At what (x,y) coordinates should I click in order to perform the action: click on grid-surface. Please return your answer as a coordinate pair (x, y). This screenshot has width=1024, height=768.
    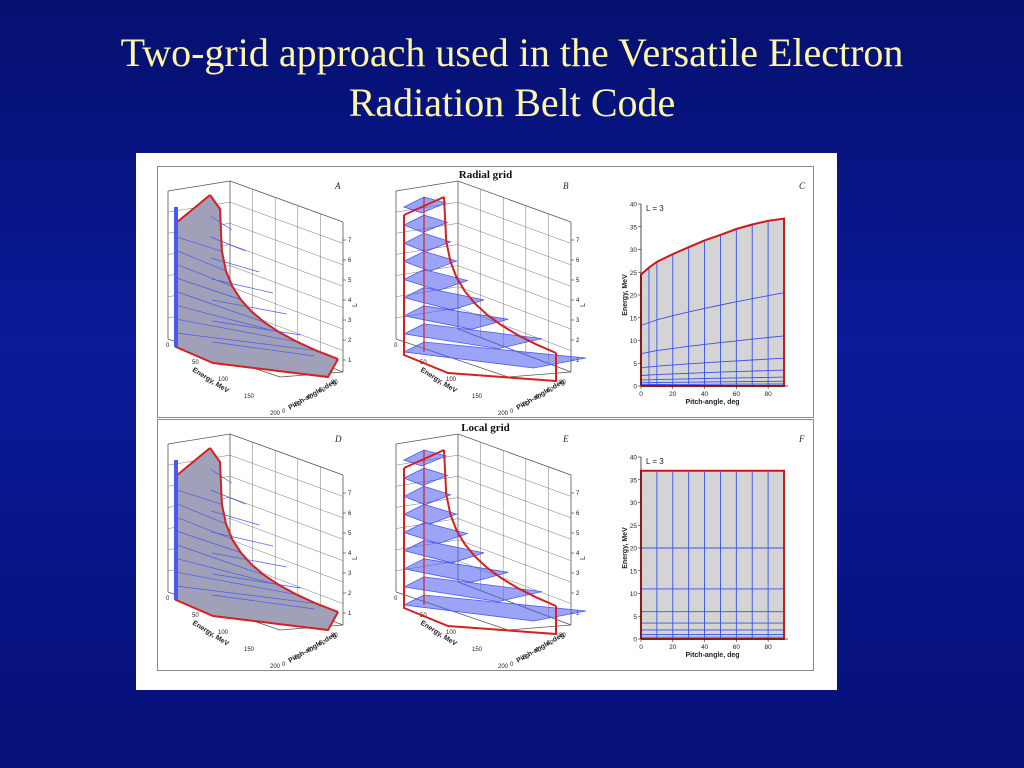
    Looking at the image, I should click on (257, 539).